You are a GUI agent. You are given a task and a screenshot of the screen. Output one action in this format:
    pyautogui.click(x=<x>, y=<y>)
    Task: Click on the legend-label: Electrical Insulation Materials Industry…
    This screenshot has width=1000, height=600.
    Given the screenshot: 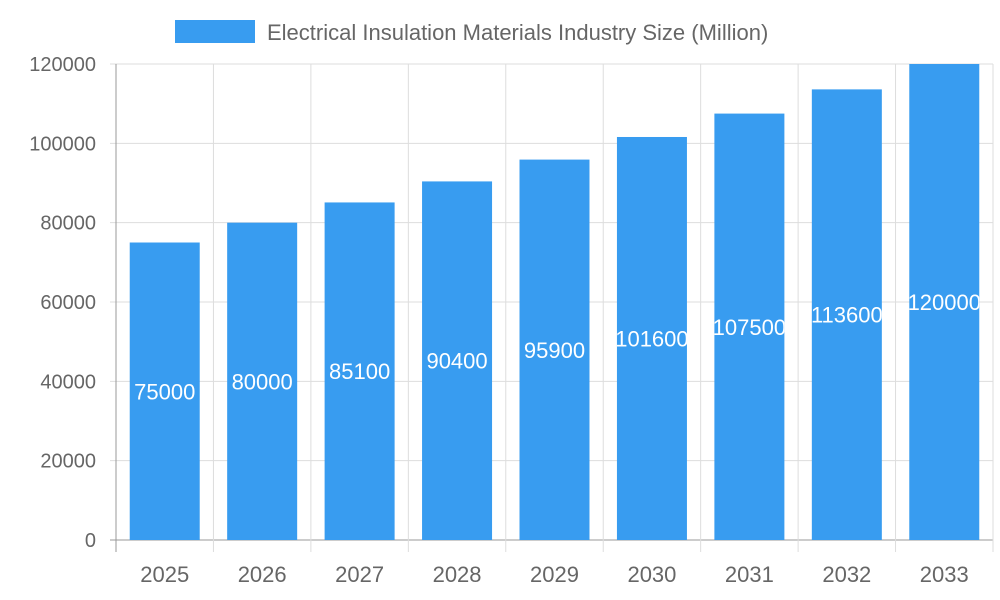 What is the action you would take?
    pyautogui.click(x=517, y=32)
    